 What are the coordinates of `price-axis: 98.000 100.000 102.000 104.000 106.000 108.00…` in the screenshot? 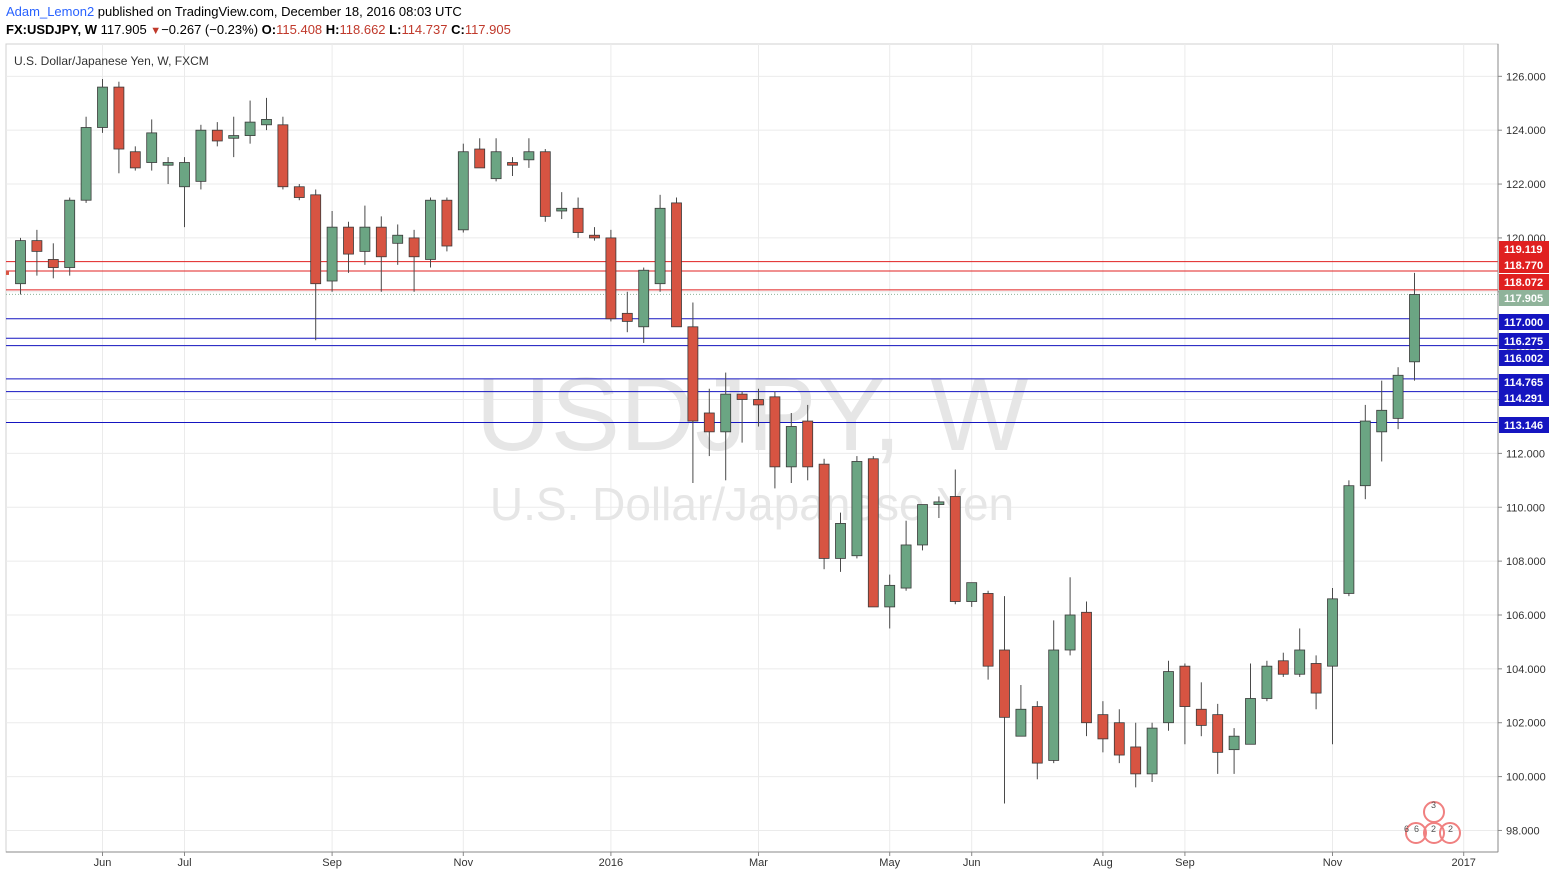 It's located at (1521, 448).